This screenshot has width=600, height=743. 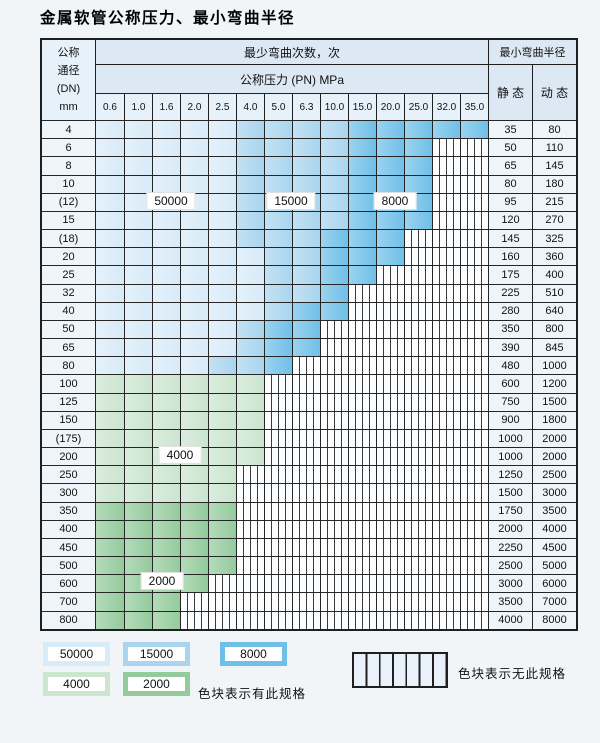 What do you see at coordinates (69, 184) in the screenshot?
I see `dn-cell: 10` at bounding box center [69, 184].